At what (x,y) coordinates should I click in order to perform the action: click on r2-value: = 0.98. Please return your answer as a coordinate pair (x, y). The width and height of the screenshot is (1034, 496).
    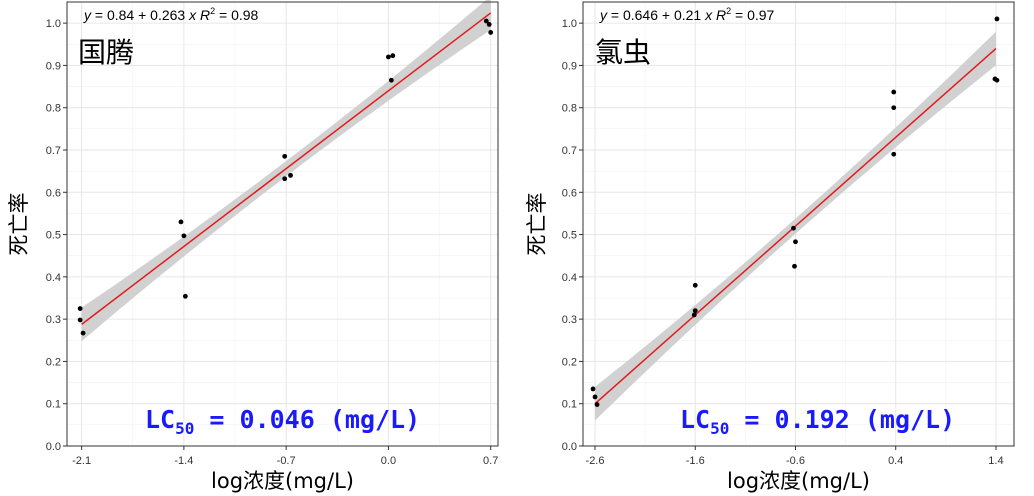
    Looking at the image, I should click on (236, 15).